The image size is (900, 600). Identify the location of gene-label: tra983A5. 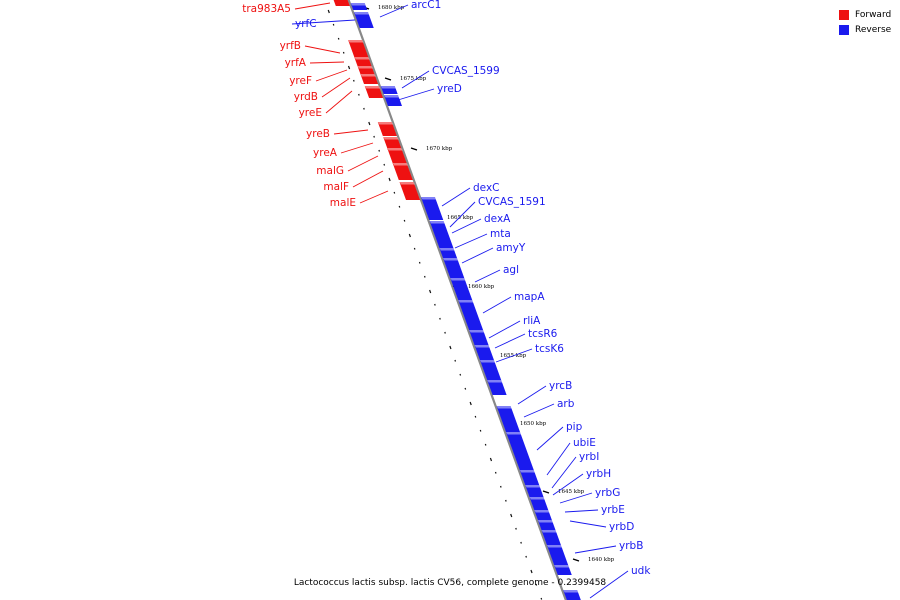
(266, 9).